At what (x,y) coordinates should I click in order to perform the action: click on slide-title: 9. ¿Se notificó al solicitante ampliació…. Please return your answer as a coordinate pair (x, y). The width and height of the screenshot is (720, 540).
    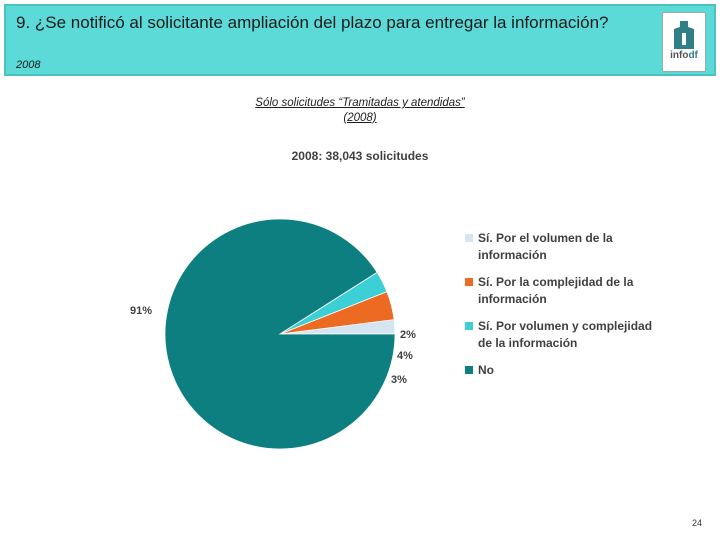
    Looking at the image, I should click on (312, 22).